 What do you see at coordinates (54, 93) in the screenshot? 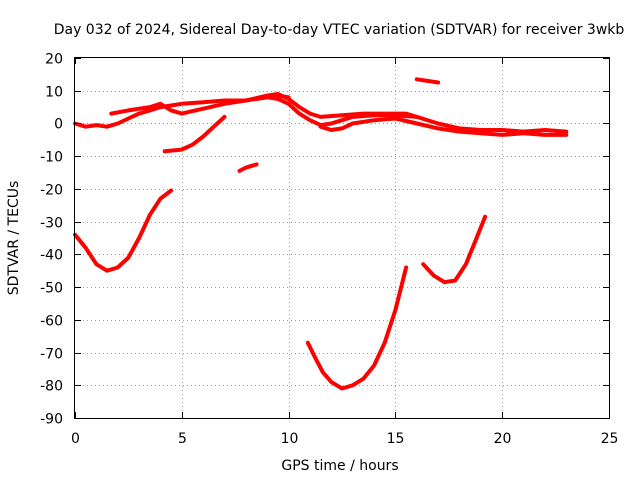
I see `y-tick-label: 10` at bounding box center [54, 93].